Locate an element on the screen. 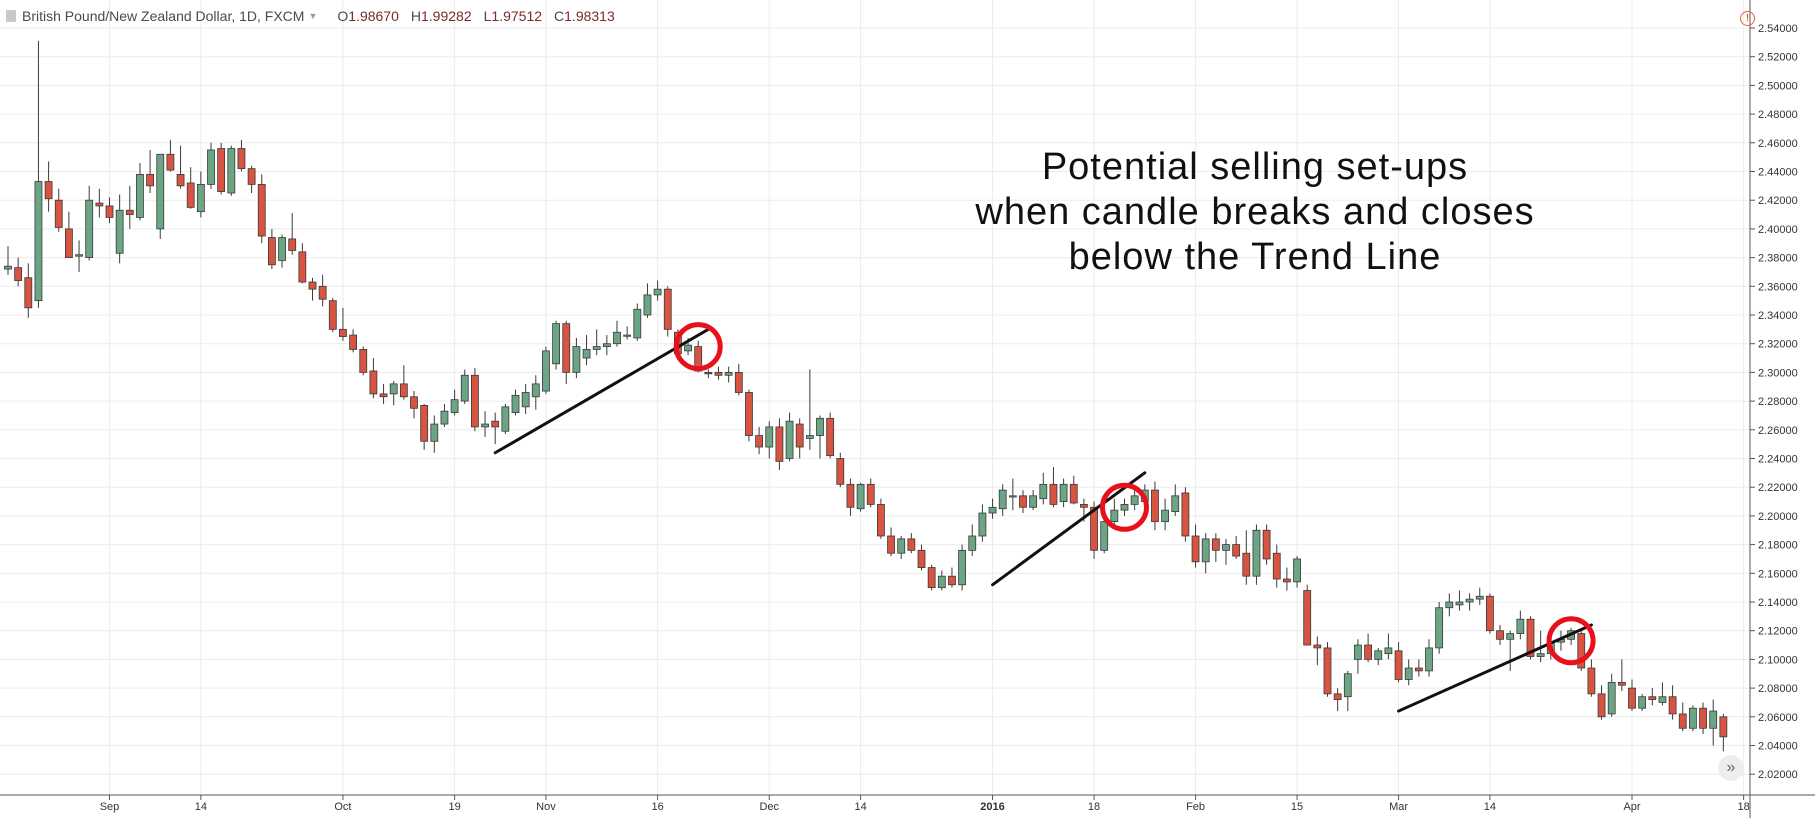 The width and height of the screenshot is (1815, 818). scroll-right-icon: » is located at coordinates (1731, 768).